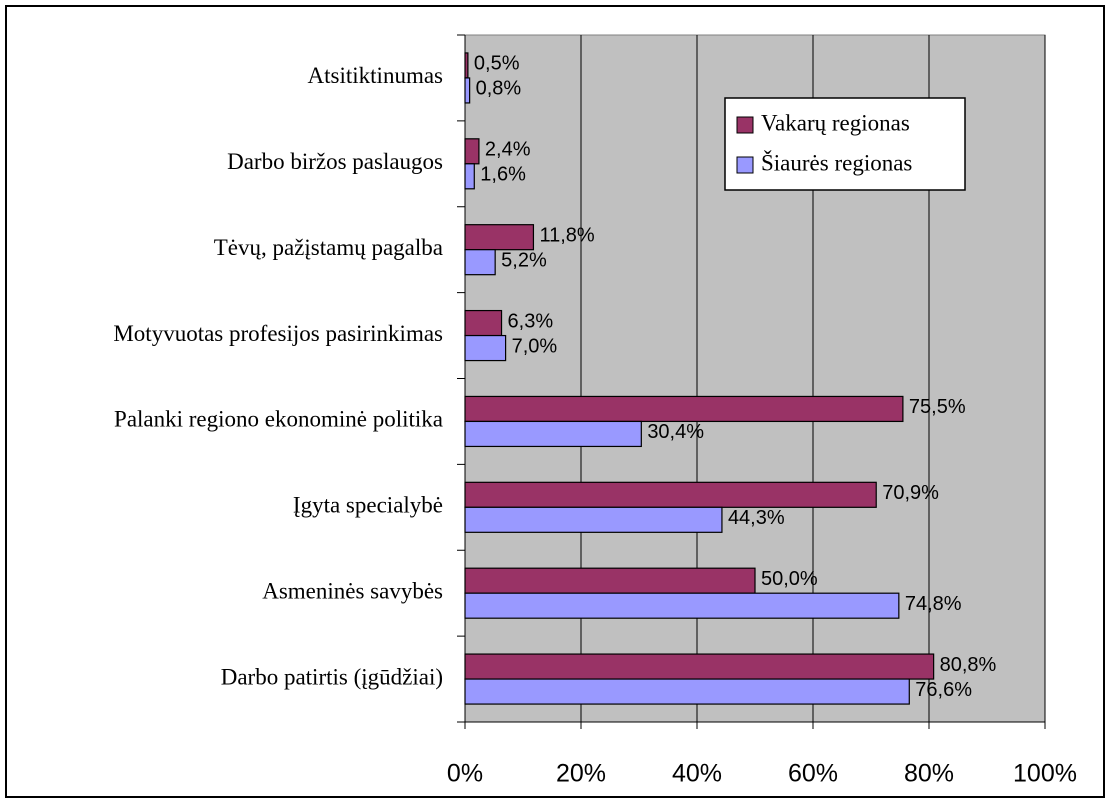  What do you see at coordinates (845, 144) in the screenshot?
I see `legend-box` at bounding box center [845, 144].